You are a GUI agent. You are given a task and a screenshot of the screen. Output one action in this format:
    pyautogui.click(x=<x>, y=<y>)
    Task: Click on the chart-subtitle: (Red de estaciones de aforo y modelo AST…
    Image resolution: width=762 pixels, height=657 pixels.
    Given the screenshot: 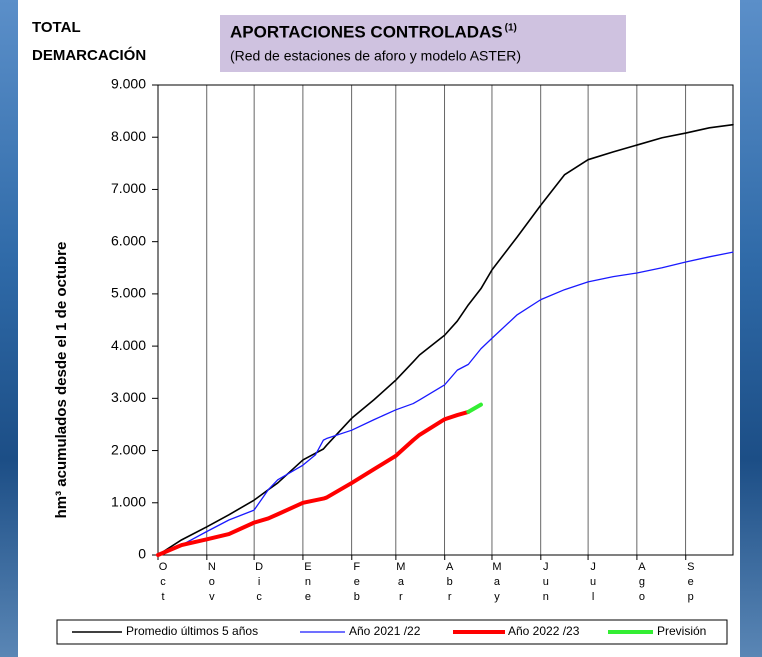 What is the action you would take?
    pyautogui.click(x=375, y=56)
    